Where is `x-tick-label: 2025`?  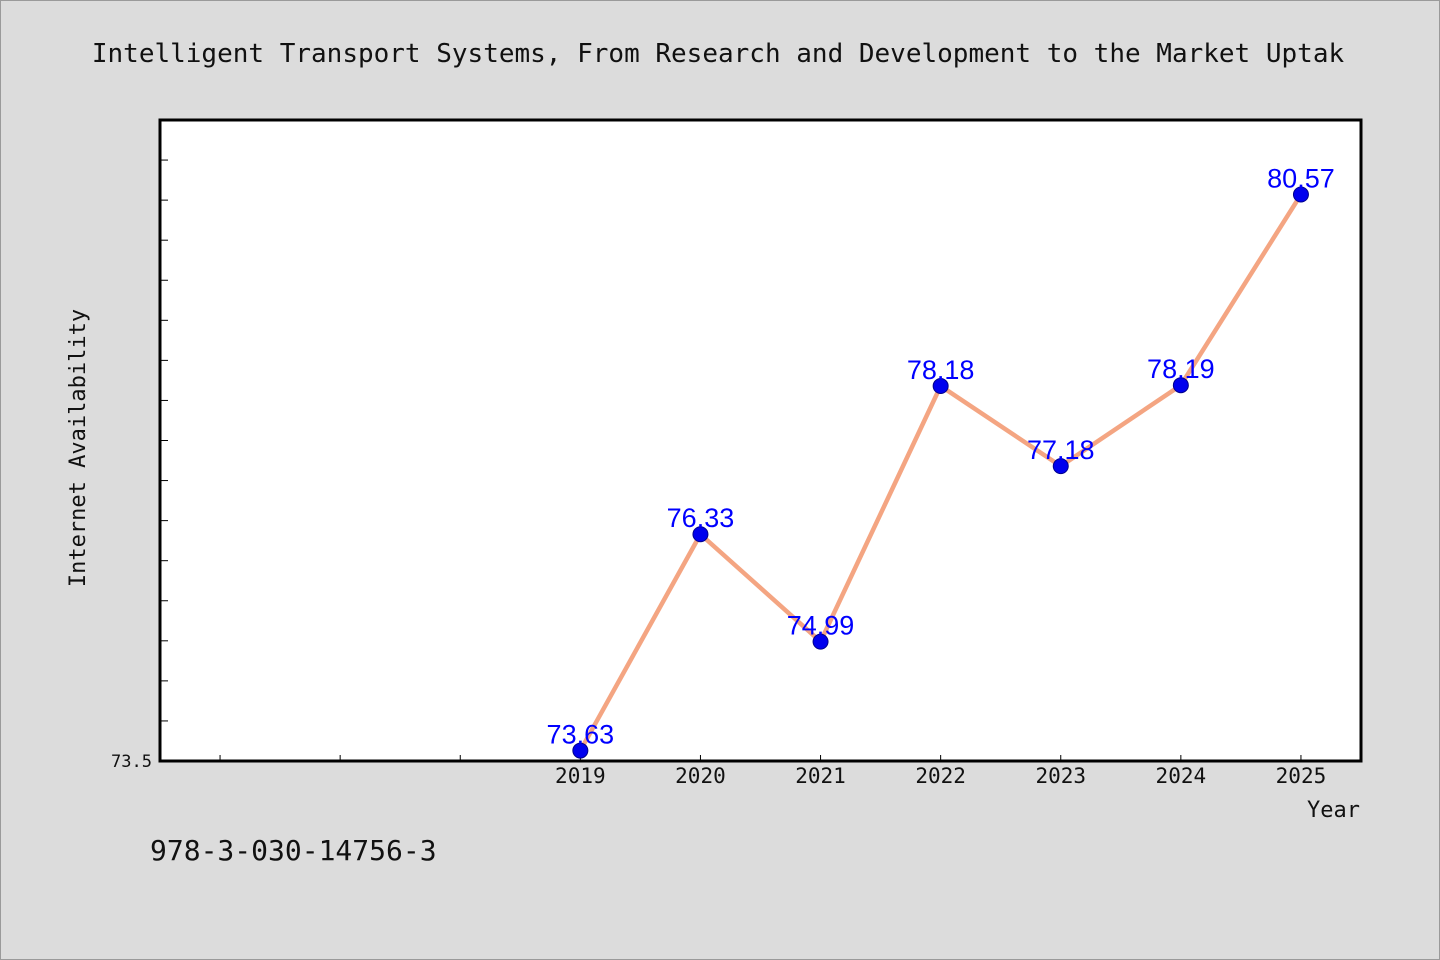
x-tick-label: 2025 is located at coordinates (1301, 776).